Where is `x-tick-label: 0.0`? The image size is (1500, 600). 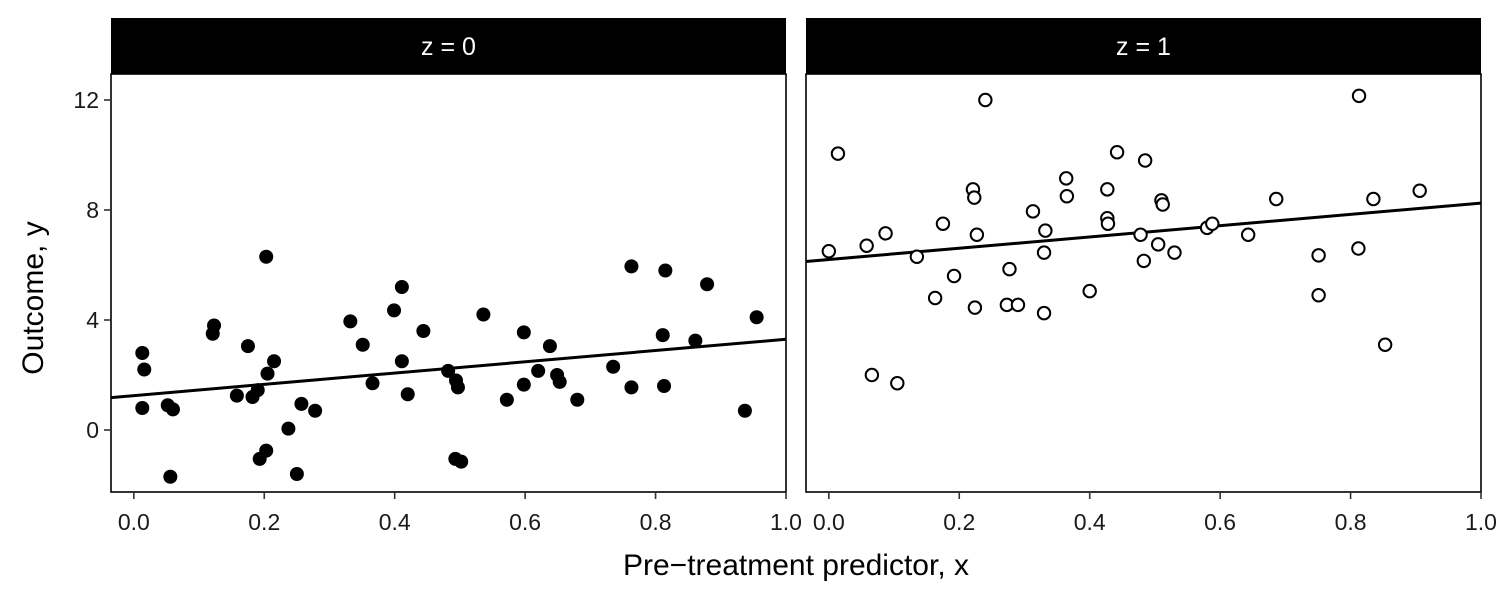
x-tick-label: 0.0 is located at coordinates (134, 522).